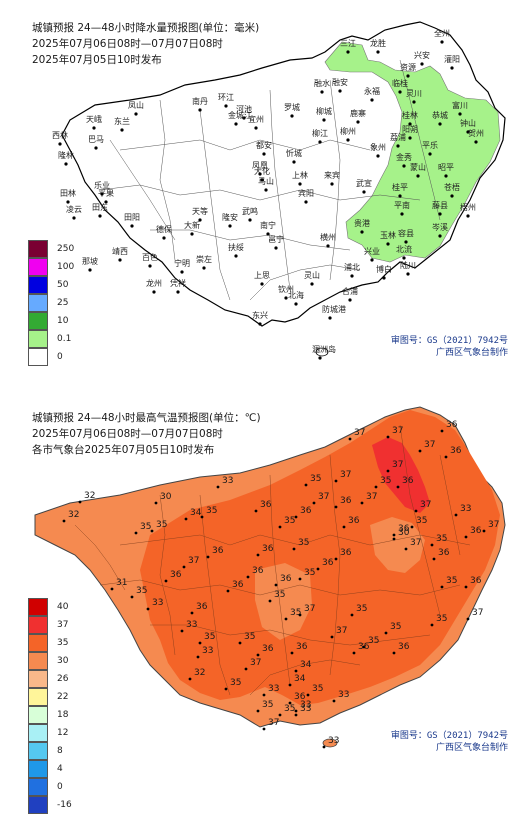  I want to click on precip-city-label: 平果, so click(106, 193).